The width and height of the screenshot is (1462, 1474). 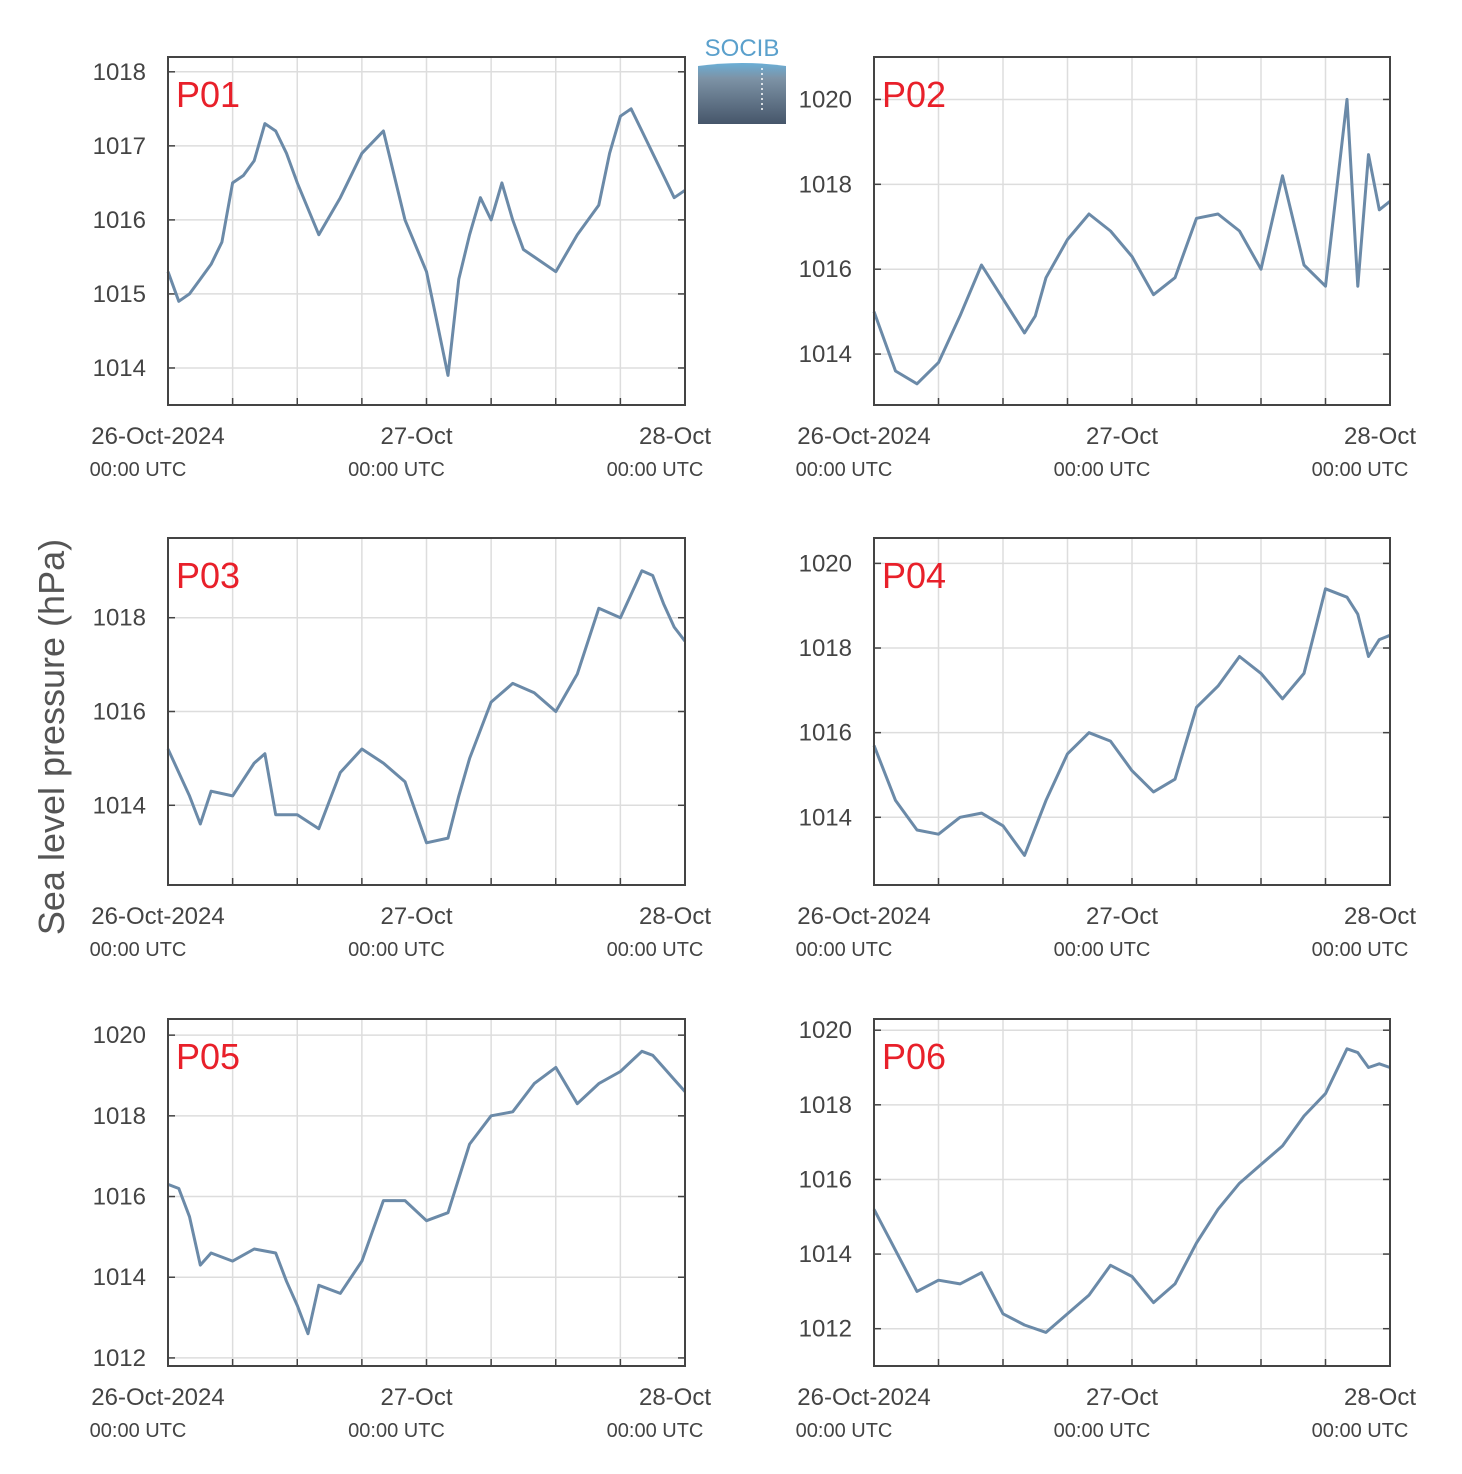 I want to click on y-tick-label: 1017, so click(x=119, y=146).